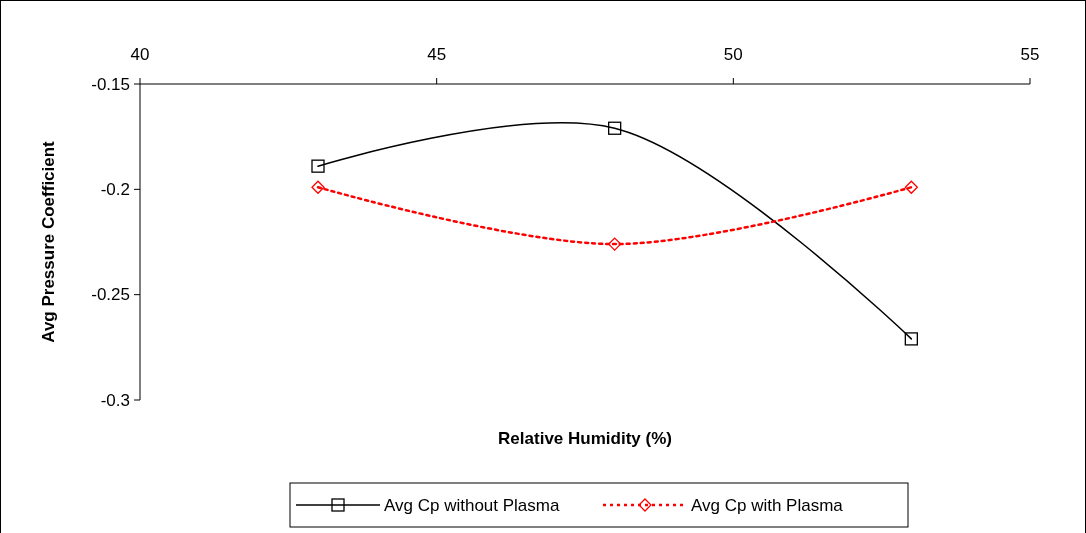  Describe the element at coordinates (472, 505) in the screenshot. I see `legend-label: Avg Cp without Plasma` at that location.